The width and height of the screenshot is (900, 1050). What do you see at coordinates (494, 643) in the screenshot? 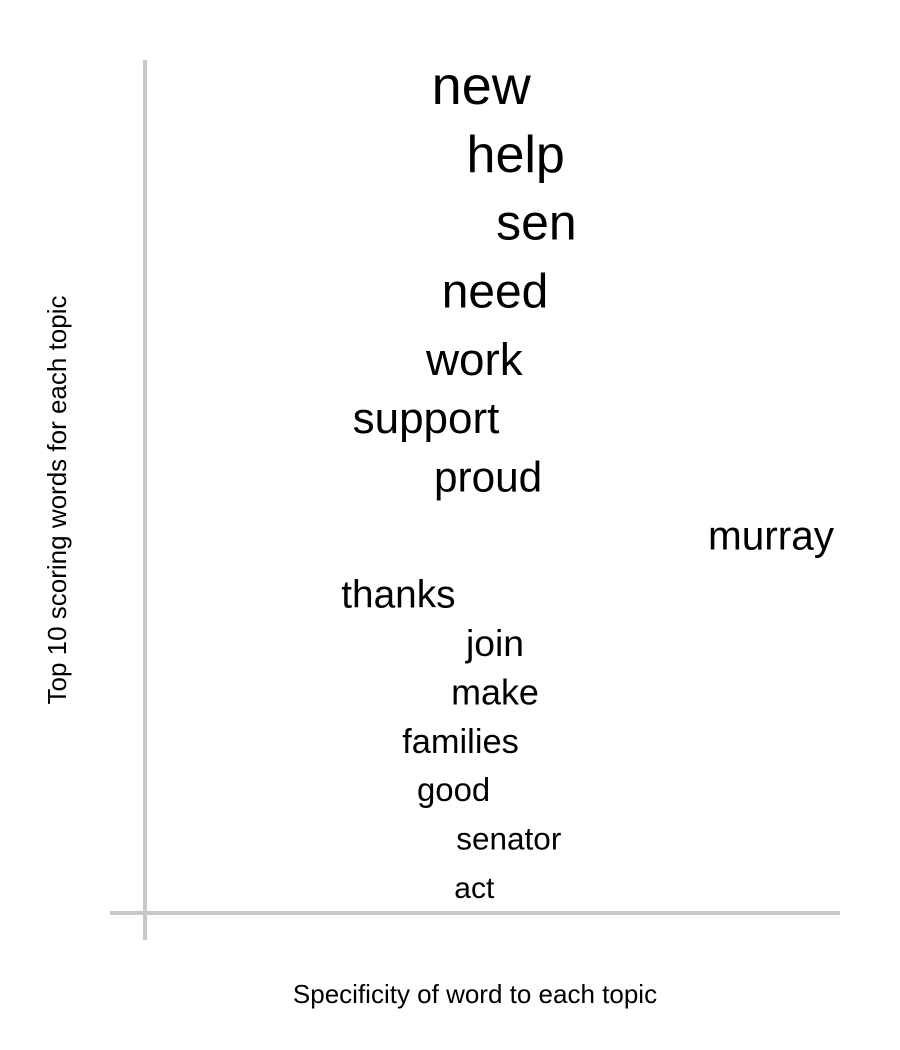
I see `word-join: join` at bounding box center [494, 643].